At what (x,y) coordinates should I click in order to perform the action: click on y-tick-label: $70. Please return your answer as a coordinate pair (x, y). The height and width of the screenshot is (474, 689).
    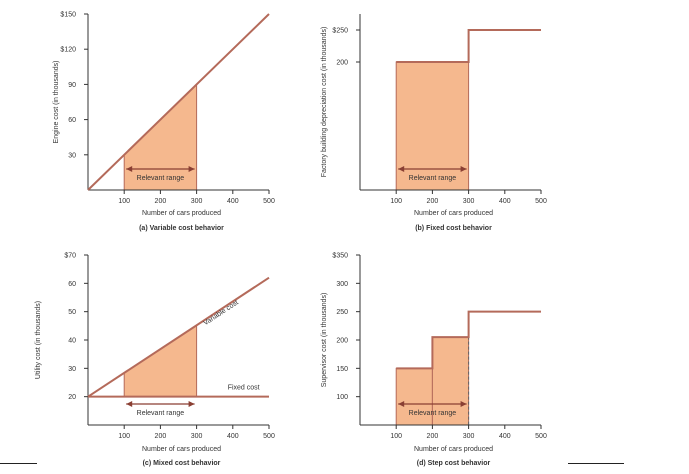
    Looking at the image, I should click on (70, 256).